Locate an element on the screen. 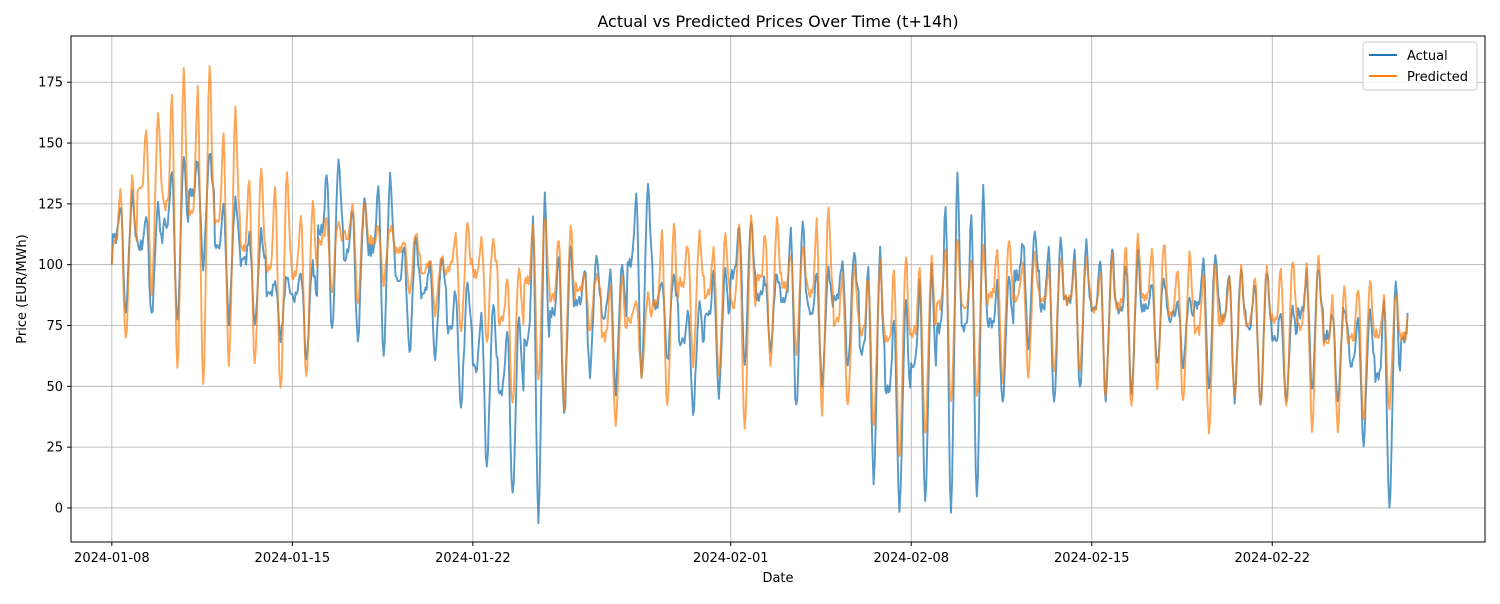 The width and height of the screenshot is (1500, 604). y-tick-label: 150 is located at coordinates (50, 144).